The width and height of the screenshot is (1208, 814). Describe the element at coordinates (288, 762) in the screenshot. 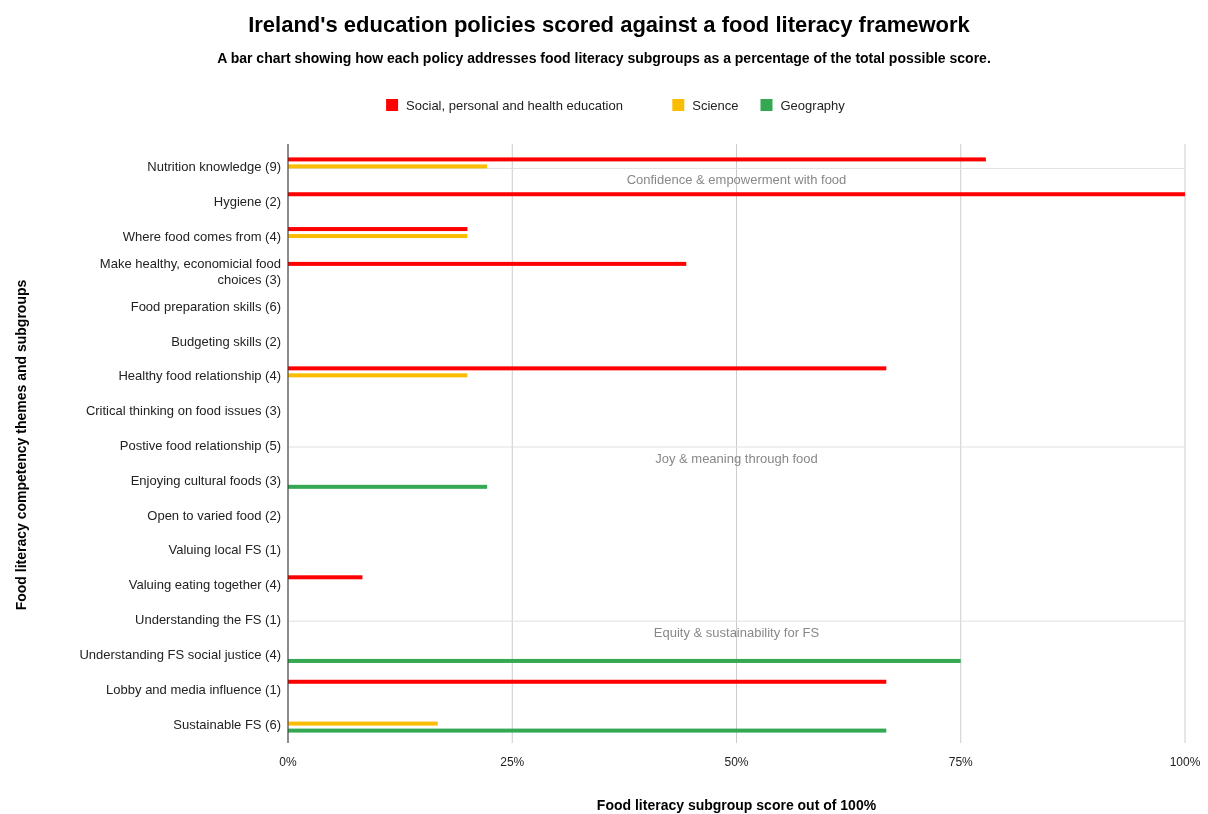

I see `x-tick-label: 0%` at that location.